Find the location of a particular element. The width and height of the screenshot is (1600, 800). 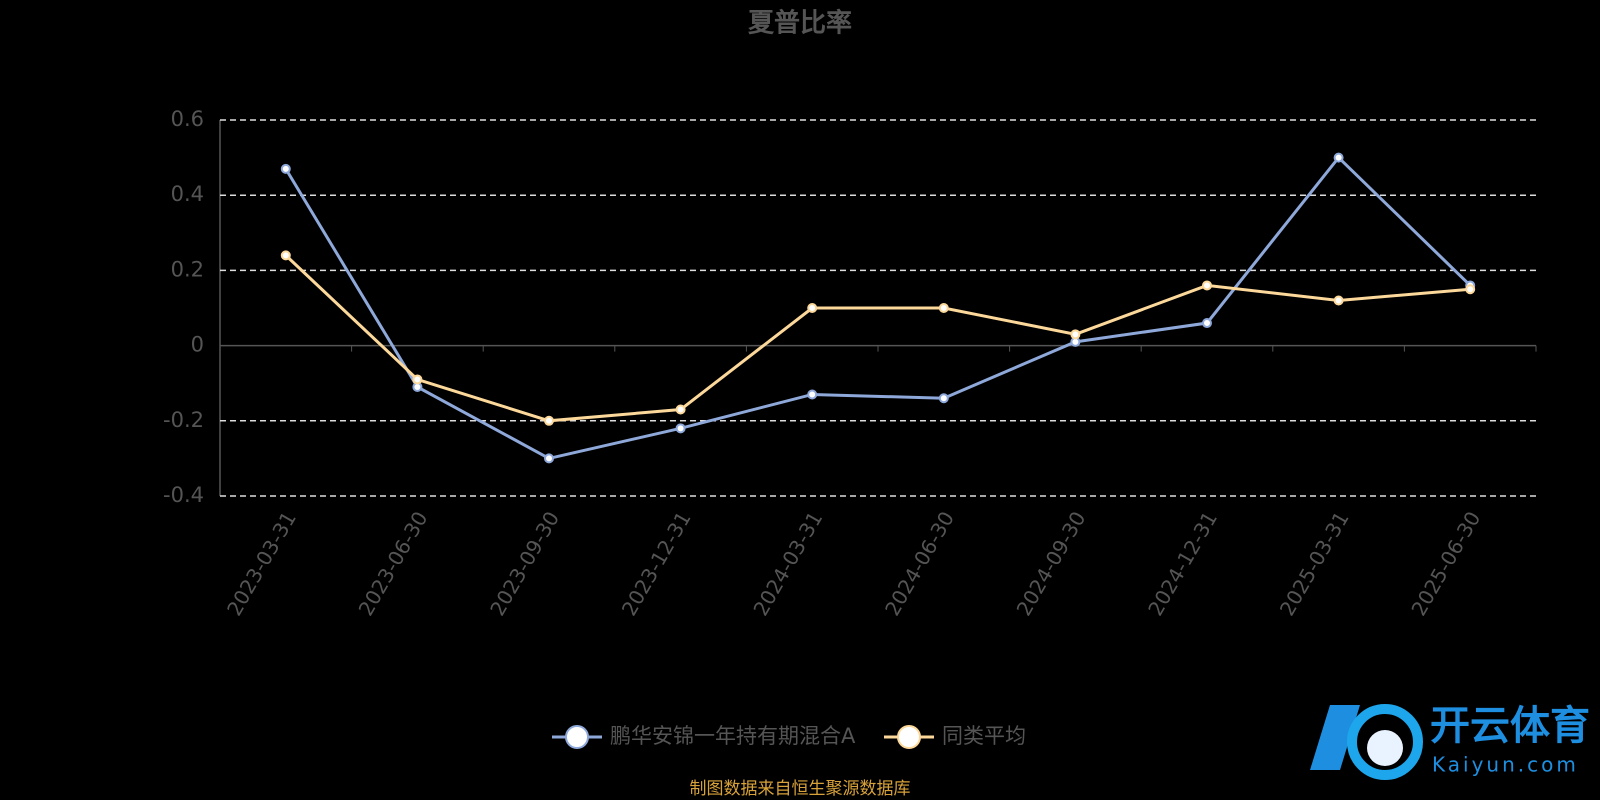

legend-label: 鹏华安锦一年持有期混合A is located at coordinates (733, 736).